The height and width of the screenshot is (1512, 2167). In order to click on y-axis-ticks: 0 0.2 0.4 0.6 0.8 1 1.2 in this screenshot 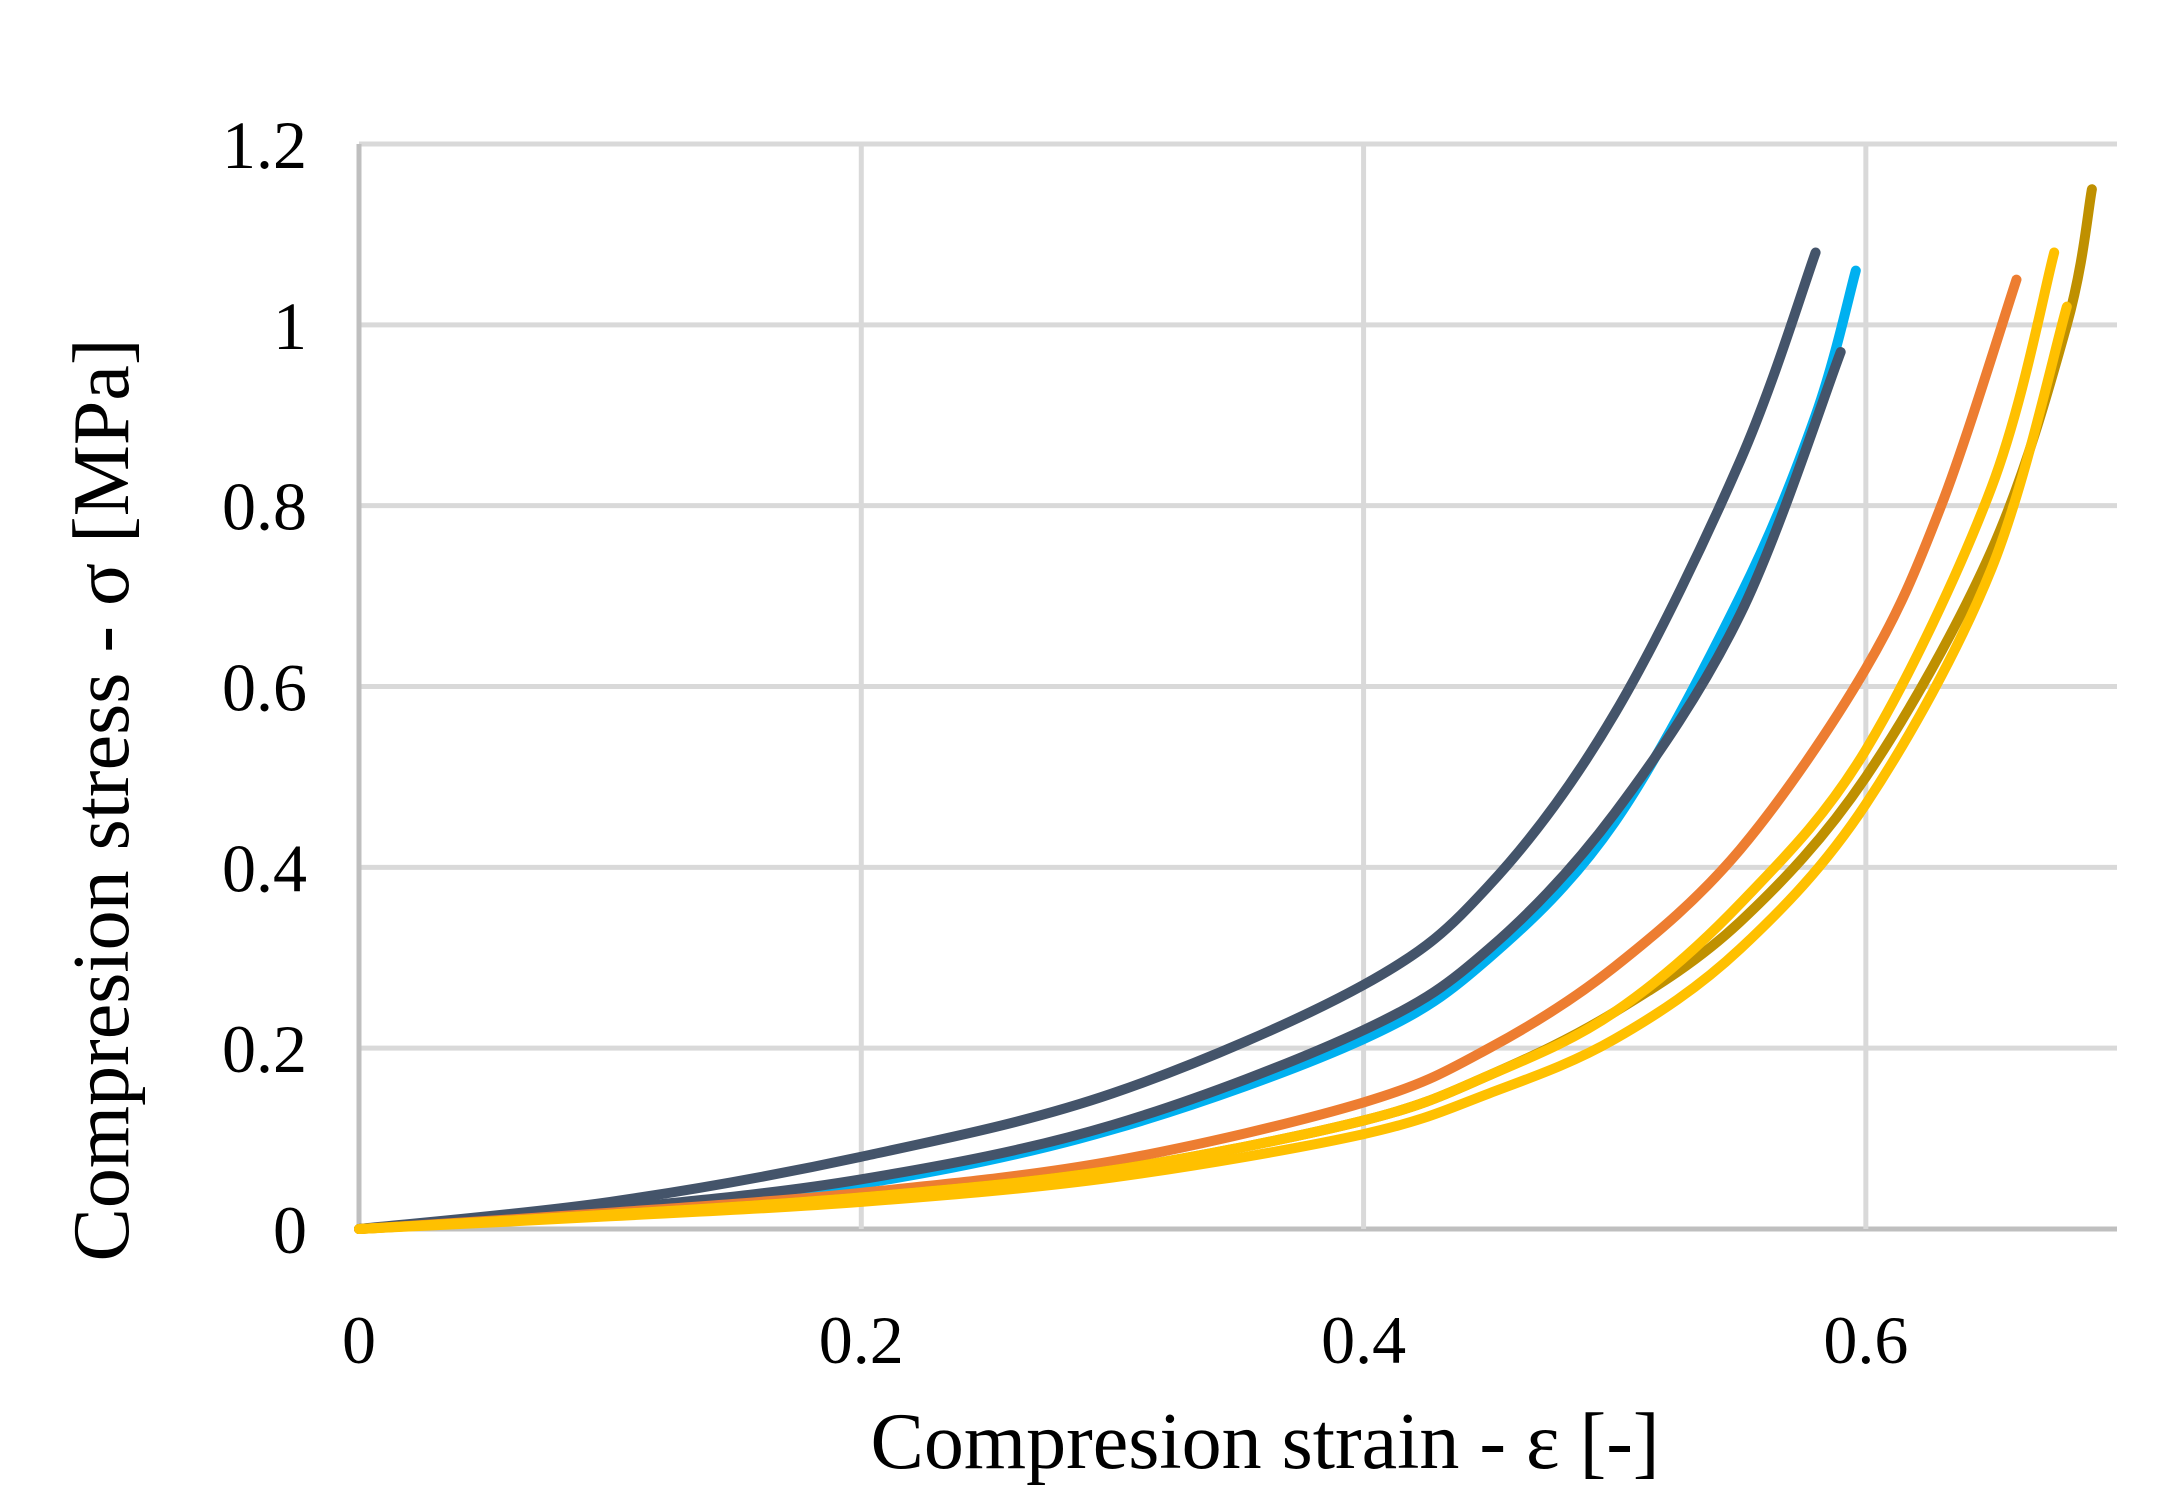, I will do `click(264, 687)`.